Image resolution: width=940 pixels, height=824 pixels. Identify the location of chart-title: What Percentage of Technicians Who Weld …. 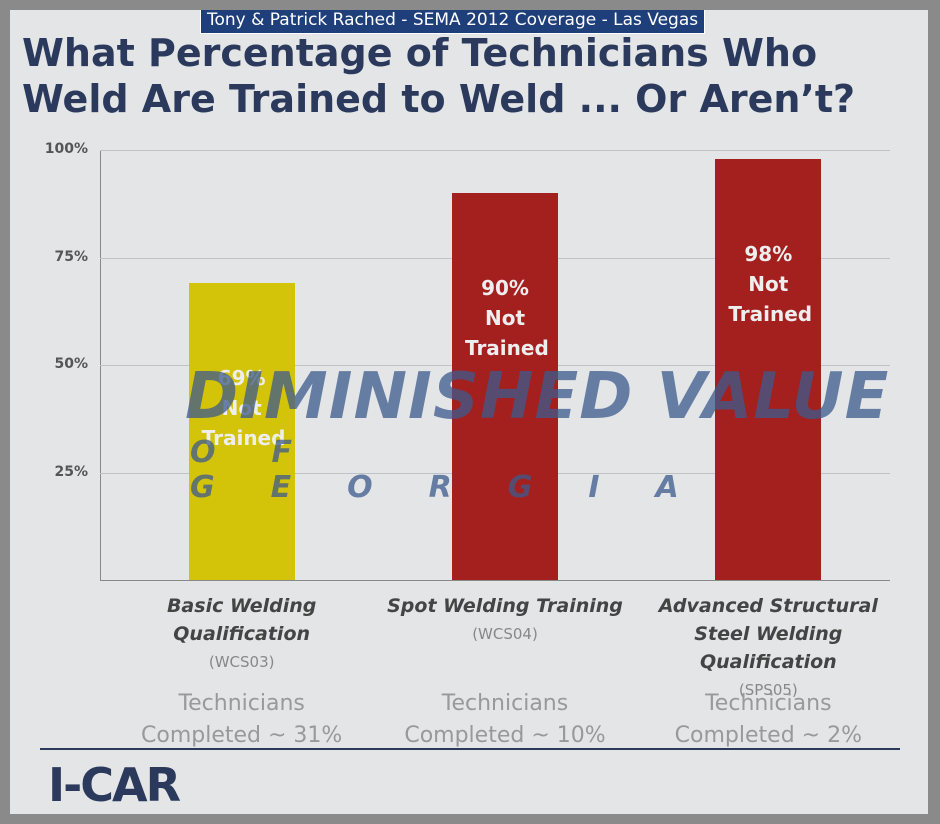
(439, 76).